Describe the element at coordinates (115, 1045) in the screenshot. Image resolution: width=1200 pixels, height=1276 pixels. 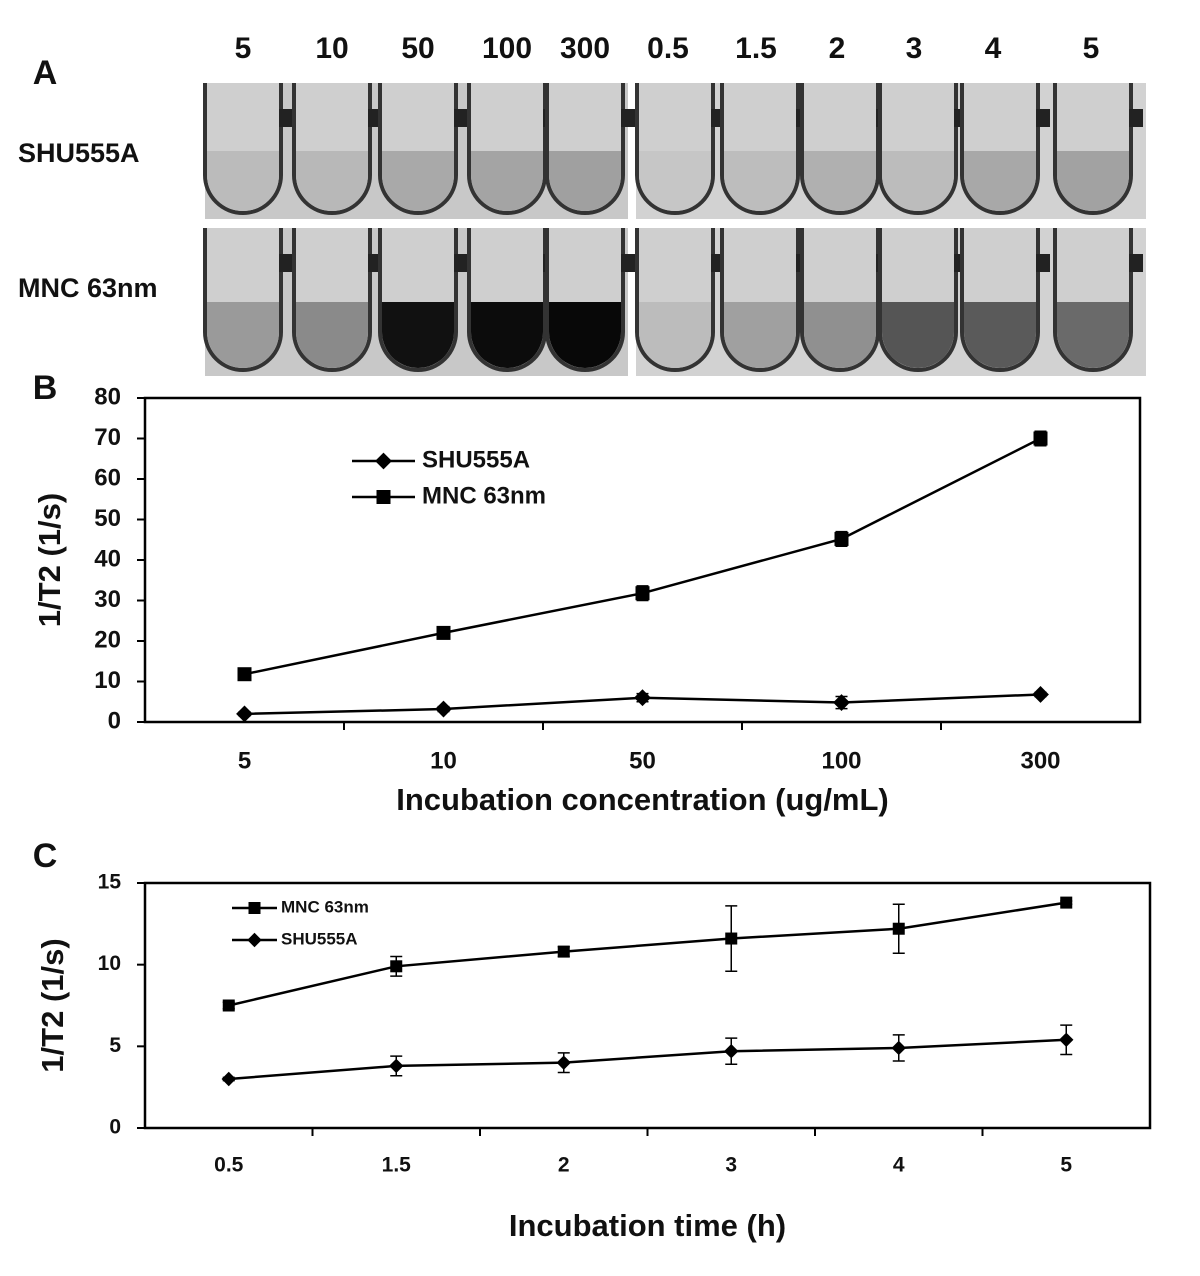
I see `y-tick-label: 5` at that location.